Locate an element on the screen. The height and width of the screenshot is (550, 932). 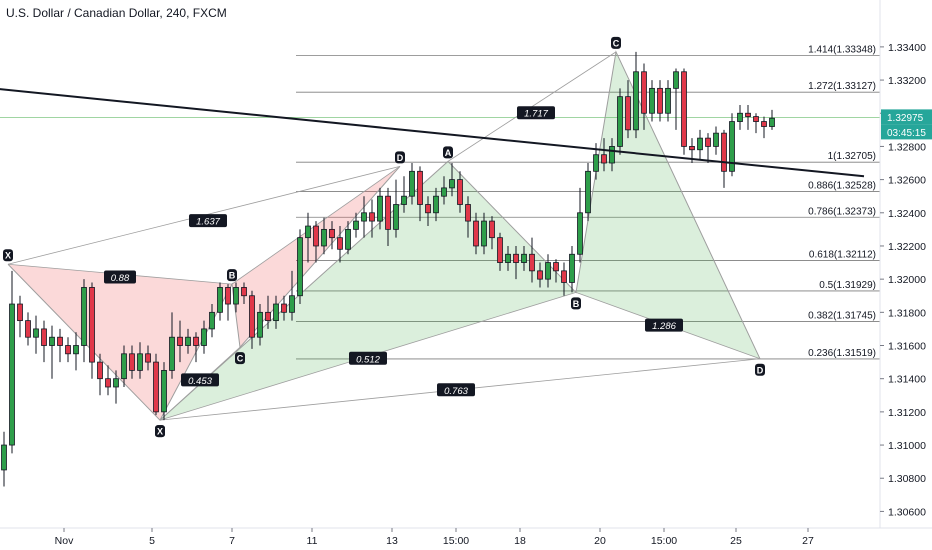
y-tick-label: 1.31200 is located at coordinates (907, 413).